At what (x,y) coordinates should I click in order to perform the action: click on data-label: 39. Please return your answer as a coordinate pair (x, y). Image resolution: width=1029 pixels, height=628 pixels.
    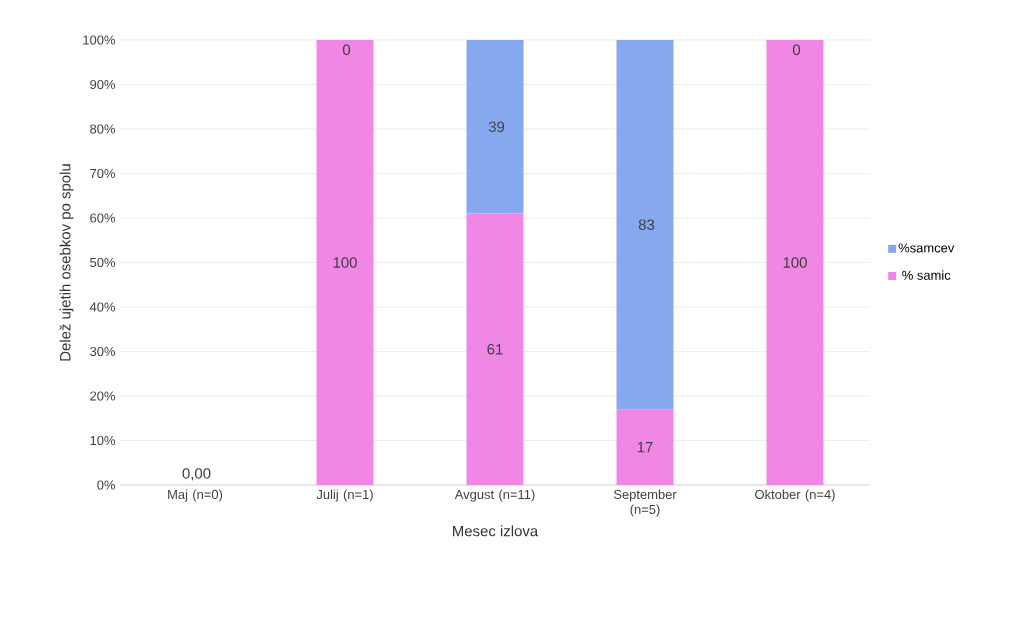
    Looking at the image, I should click on (496, 127).